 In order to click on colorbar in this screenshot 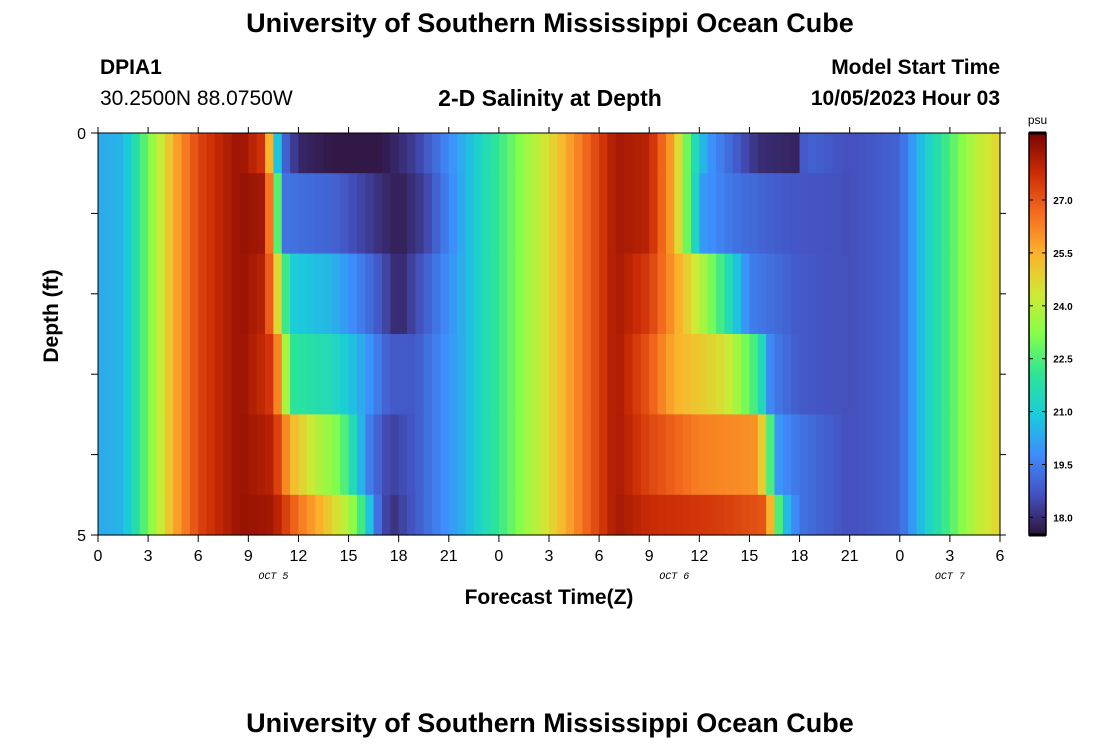, I will do `click(1037, 334)`.